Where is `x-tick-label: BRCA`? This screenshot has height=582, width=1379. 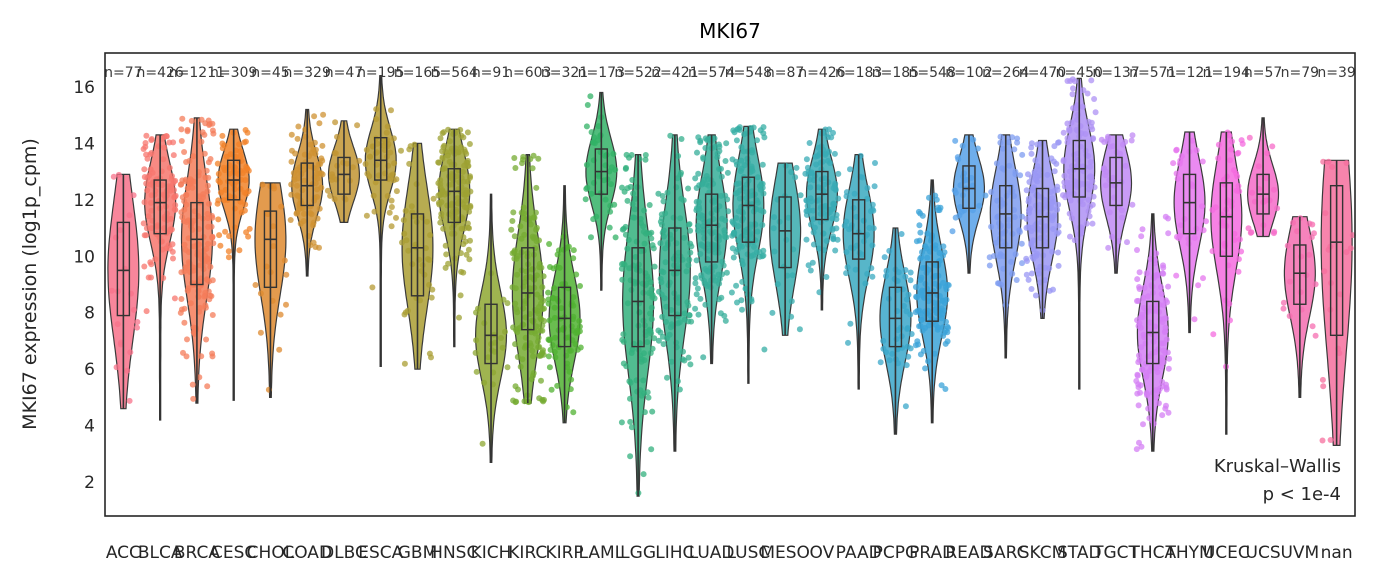 x-tick-label: BRCA is located at coordinates (197, 553).